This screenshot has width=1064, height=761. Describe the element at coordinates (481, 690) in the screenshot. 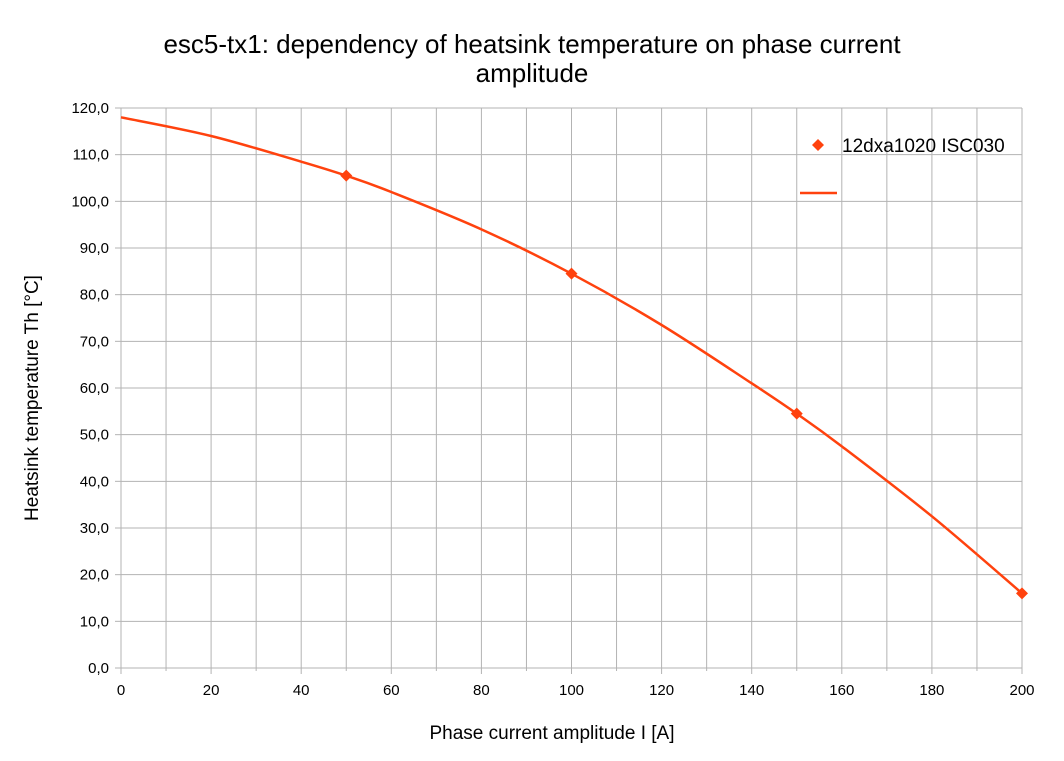

I see `x-tick-label: 80` at that location.